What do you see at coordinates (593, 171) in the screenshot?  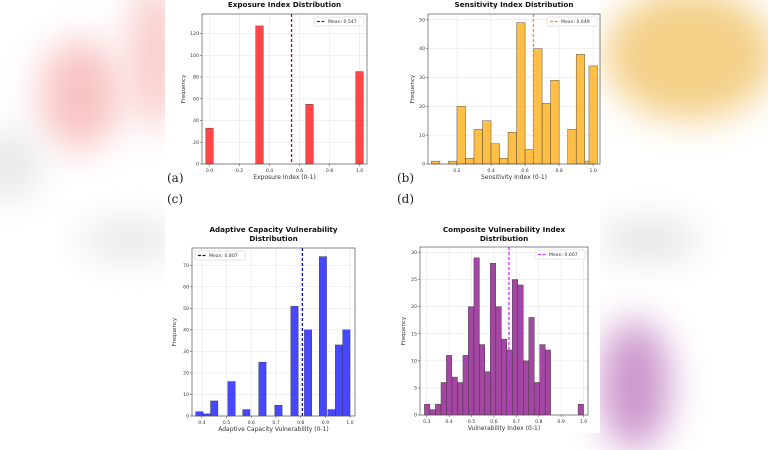 I see `sensitivity-xtick-label: 1.0` at bounding box center [593, 171].